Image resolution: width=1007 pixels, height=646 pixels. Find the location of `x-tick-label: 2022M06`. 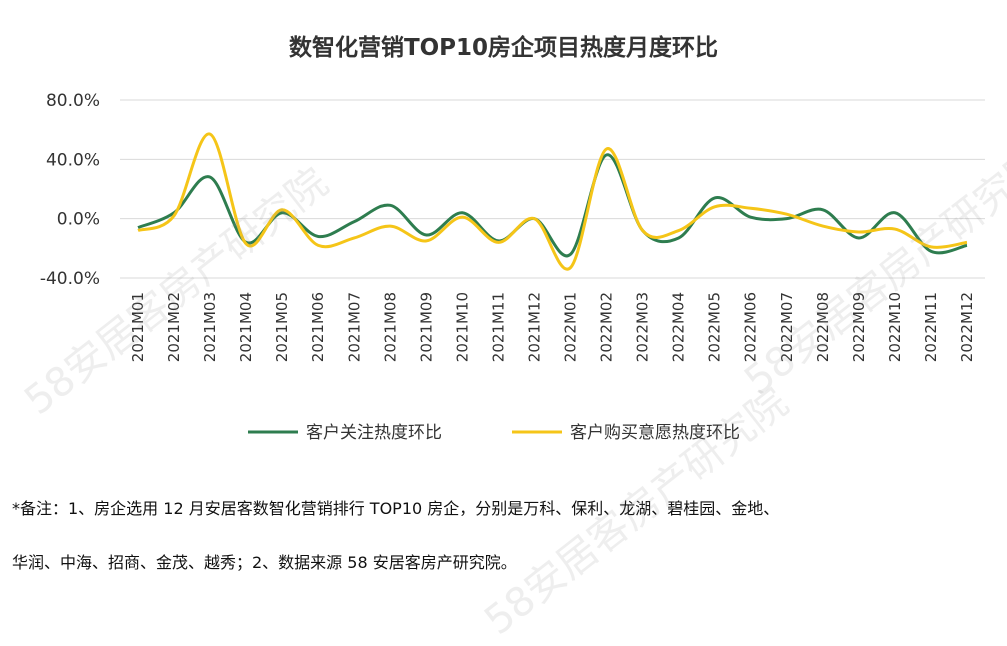

x-tick-label: 2022M06 is located at coordinates (751, 327).